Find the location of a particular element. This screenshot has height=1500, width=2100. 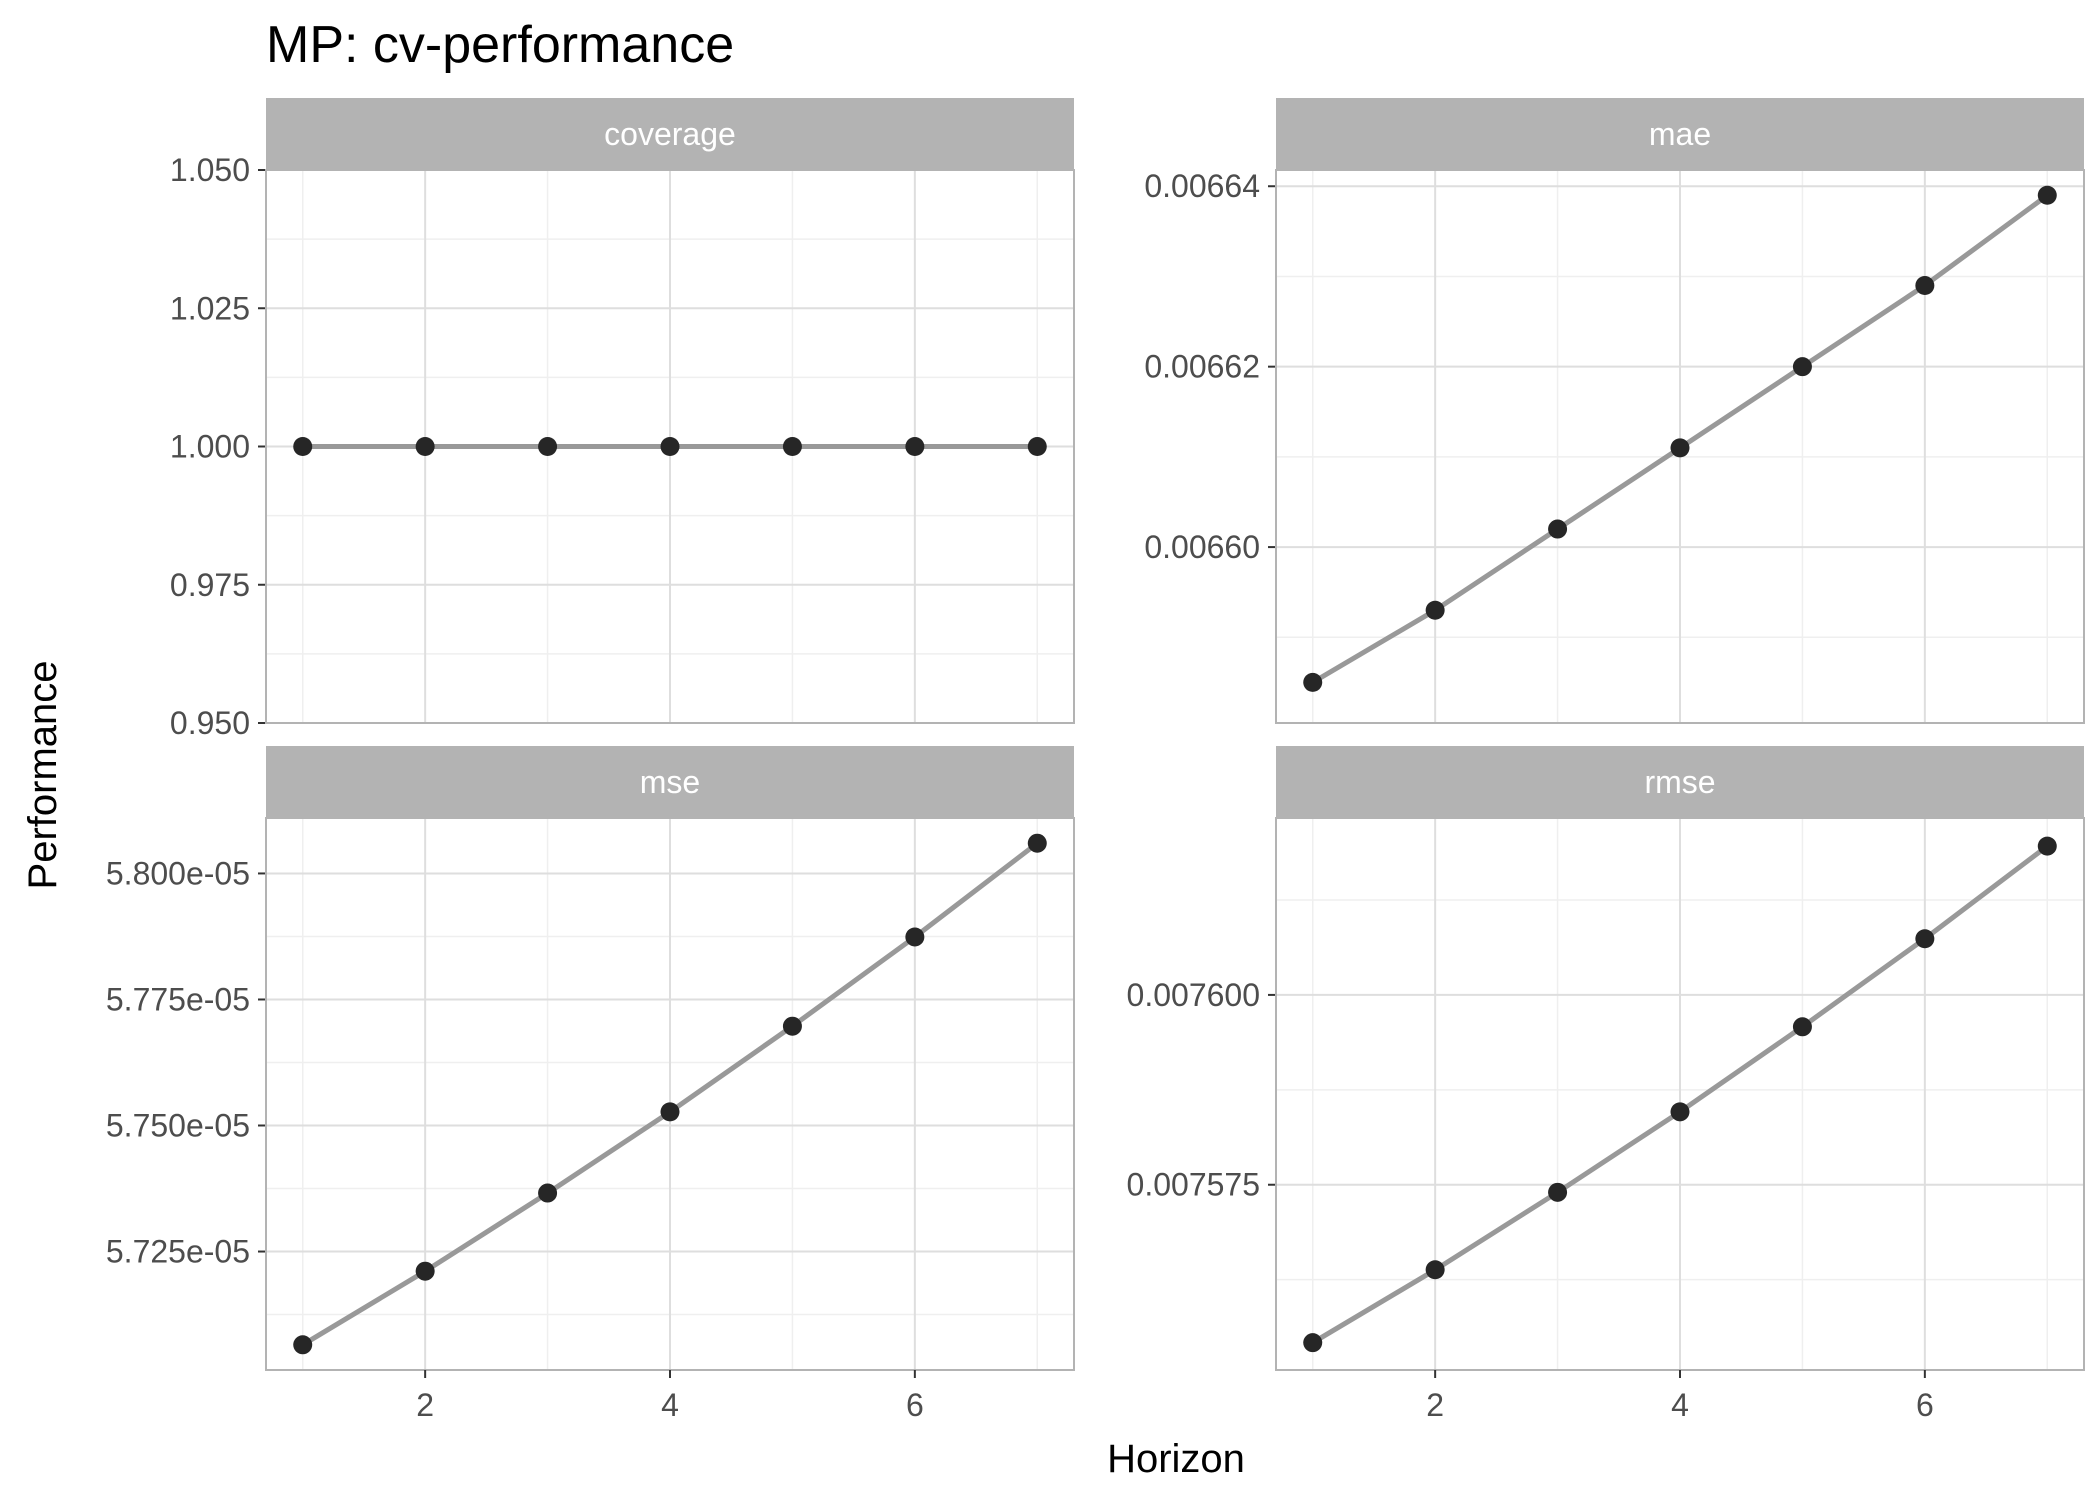

strip-rmse is located at coordinates (1680, 782).